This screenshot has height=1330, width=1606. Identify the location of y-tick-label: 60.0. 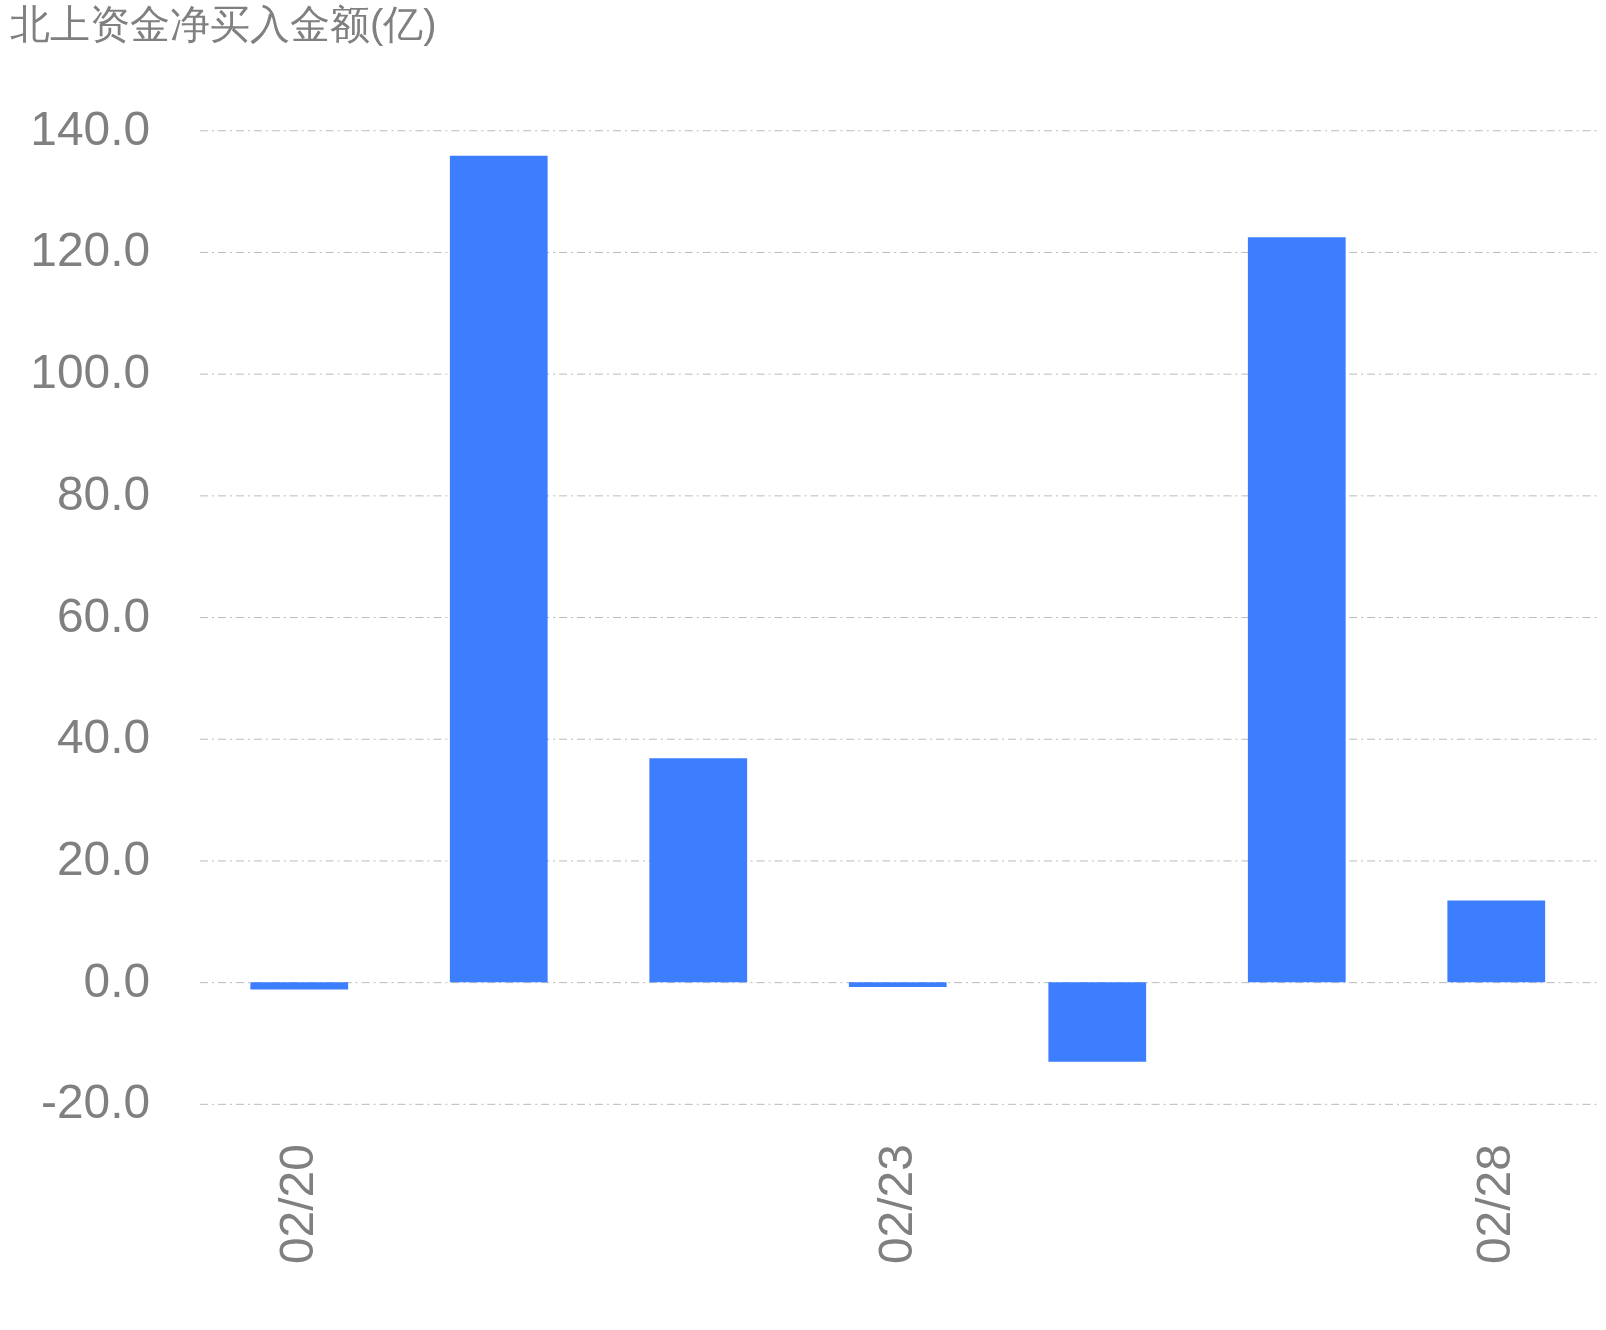
(103, 615).